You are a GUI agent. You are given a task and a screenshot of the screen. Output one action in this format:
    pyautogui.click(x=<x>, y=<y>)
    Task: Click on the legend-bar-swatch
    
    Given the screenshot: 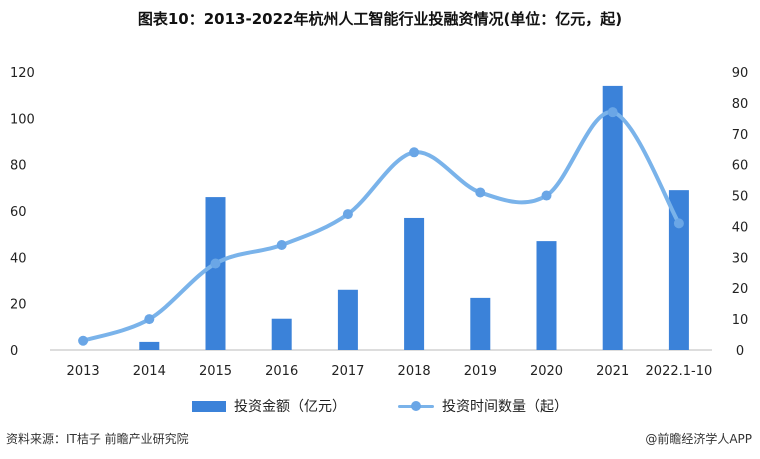 What is the action you would take?
    pyautogui.click(x=209, y=406)
    